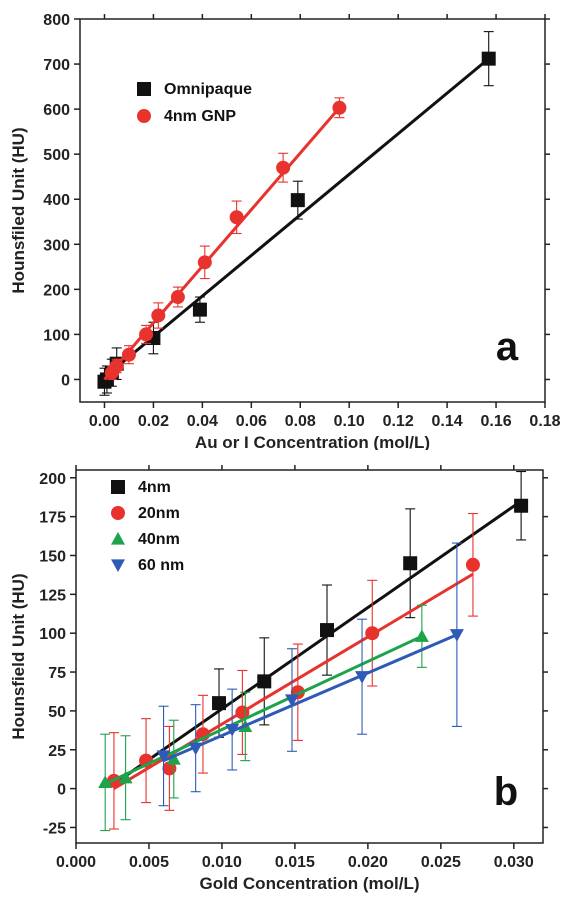  I want to click on panel-letter: b, so click(506, 792).